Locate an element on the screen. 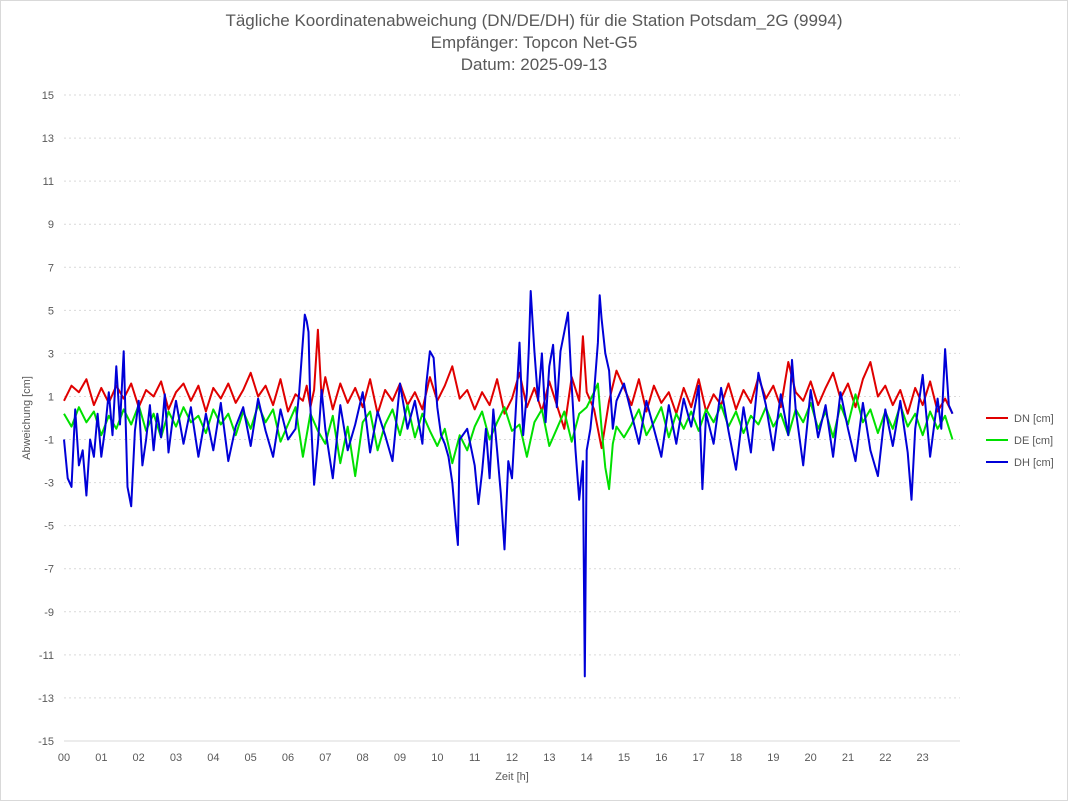 The image size is (1068, 801). legend-label: DH [cm] is located at coordinates (1034, 463).